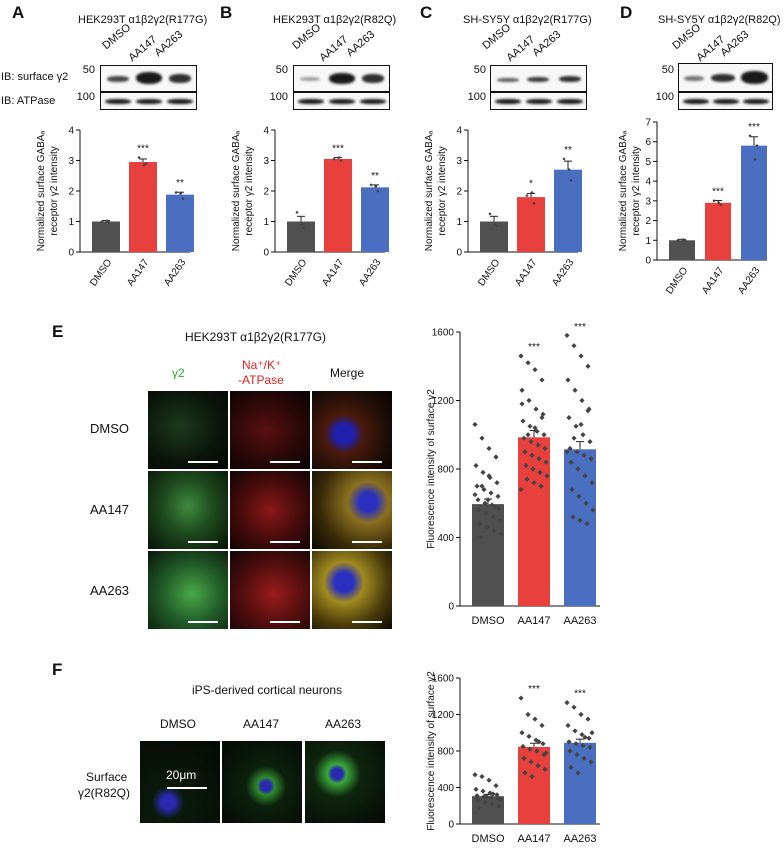  I want to click on column-label-na-k: Na⁺/K⁺, so click(262, 365).